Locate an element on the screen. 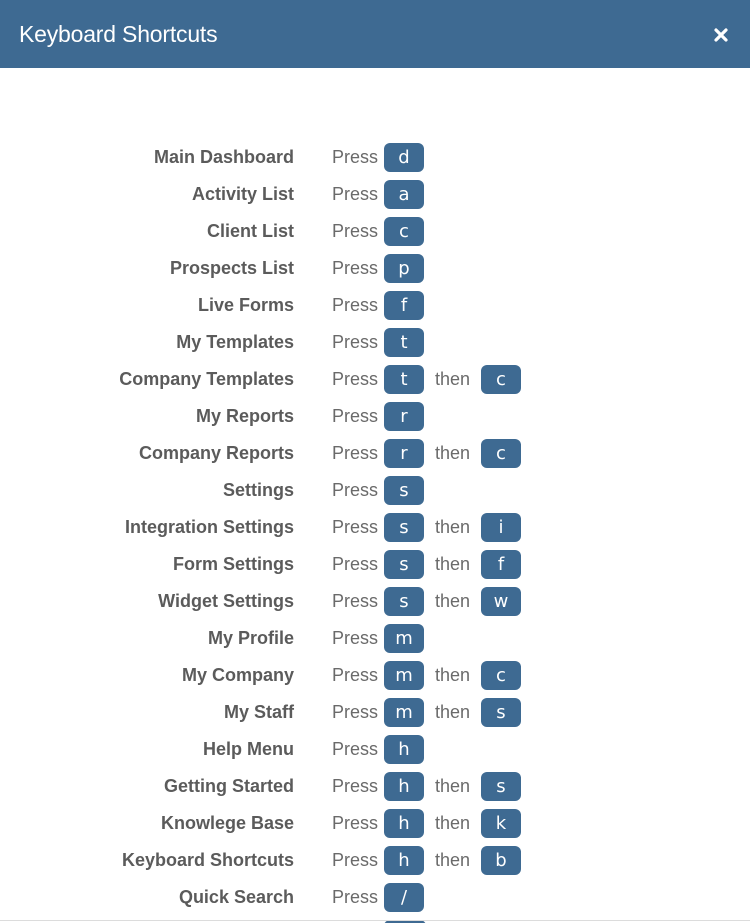  shortcut-label: Live Forms is located at coordinates (245, 305).